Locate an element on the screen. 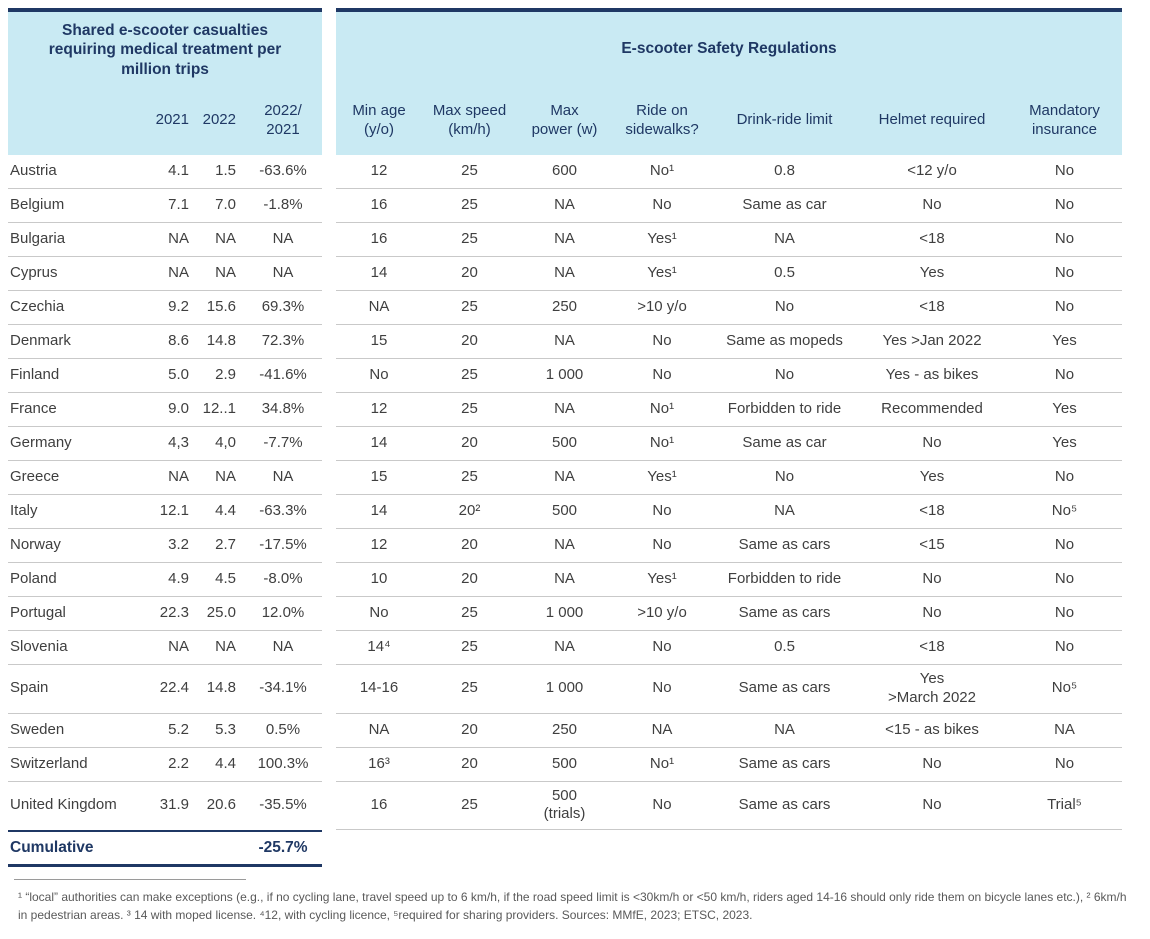  country-cell: Finland is located at coordinates (74, 376).